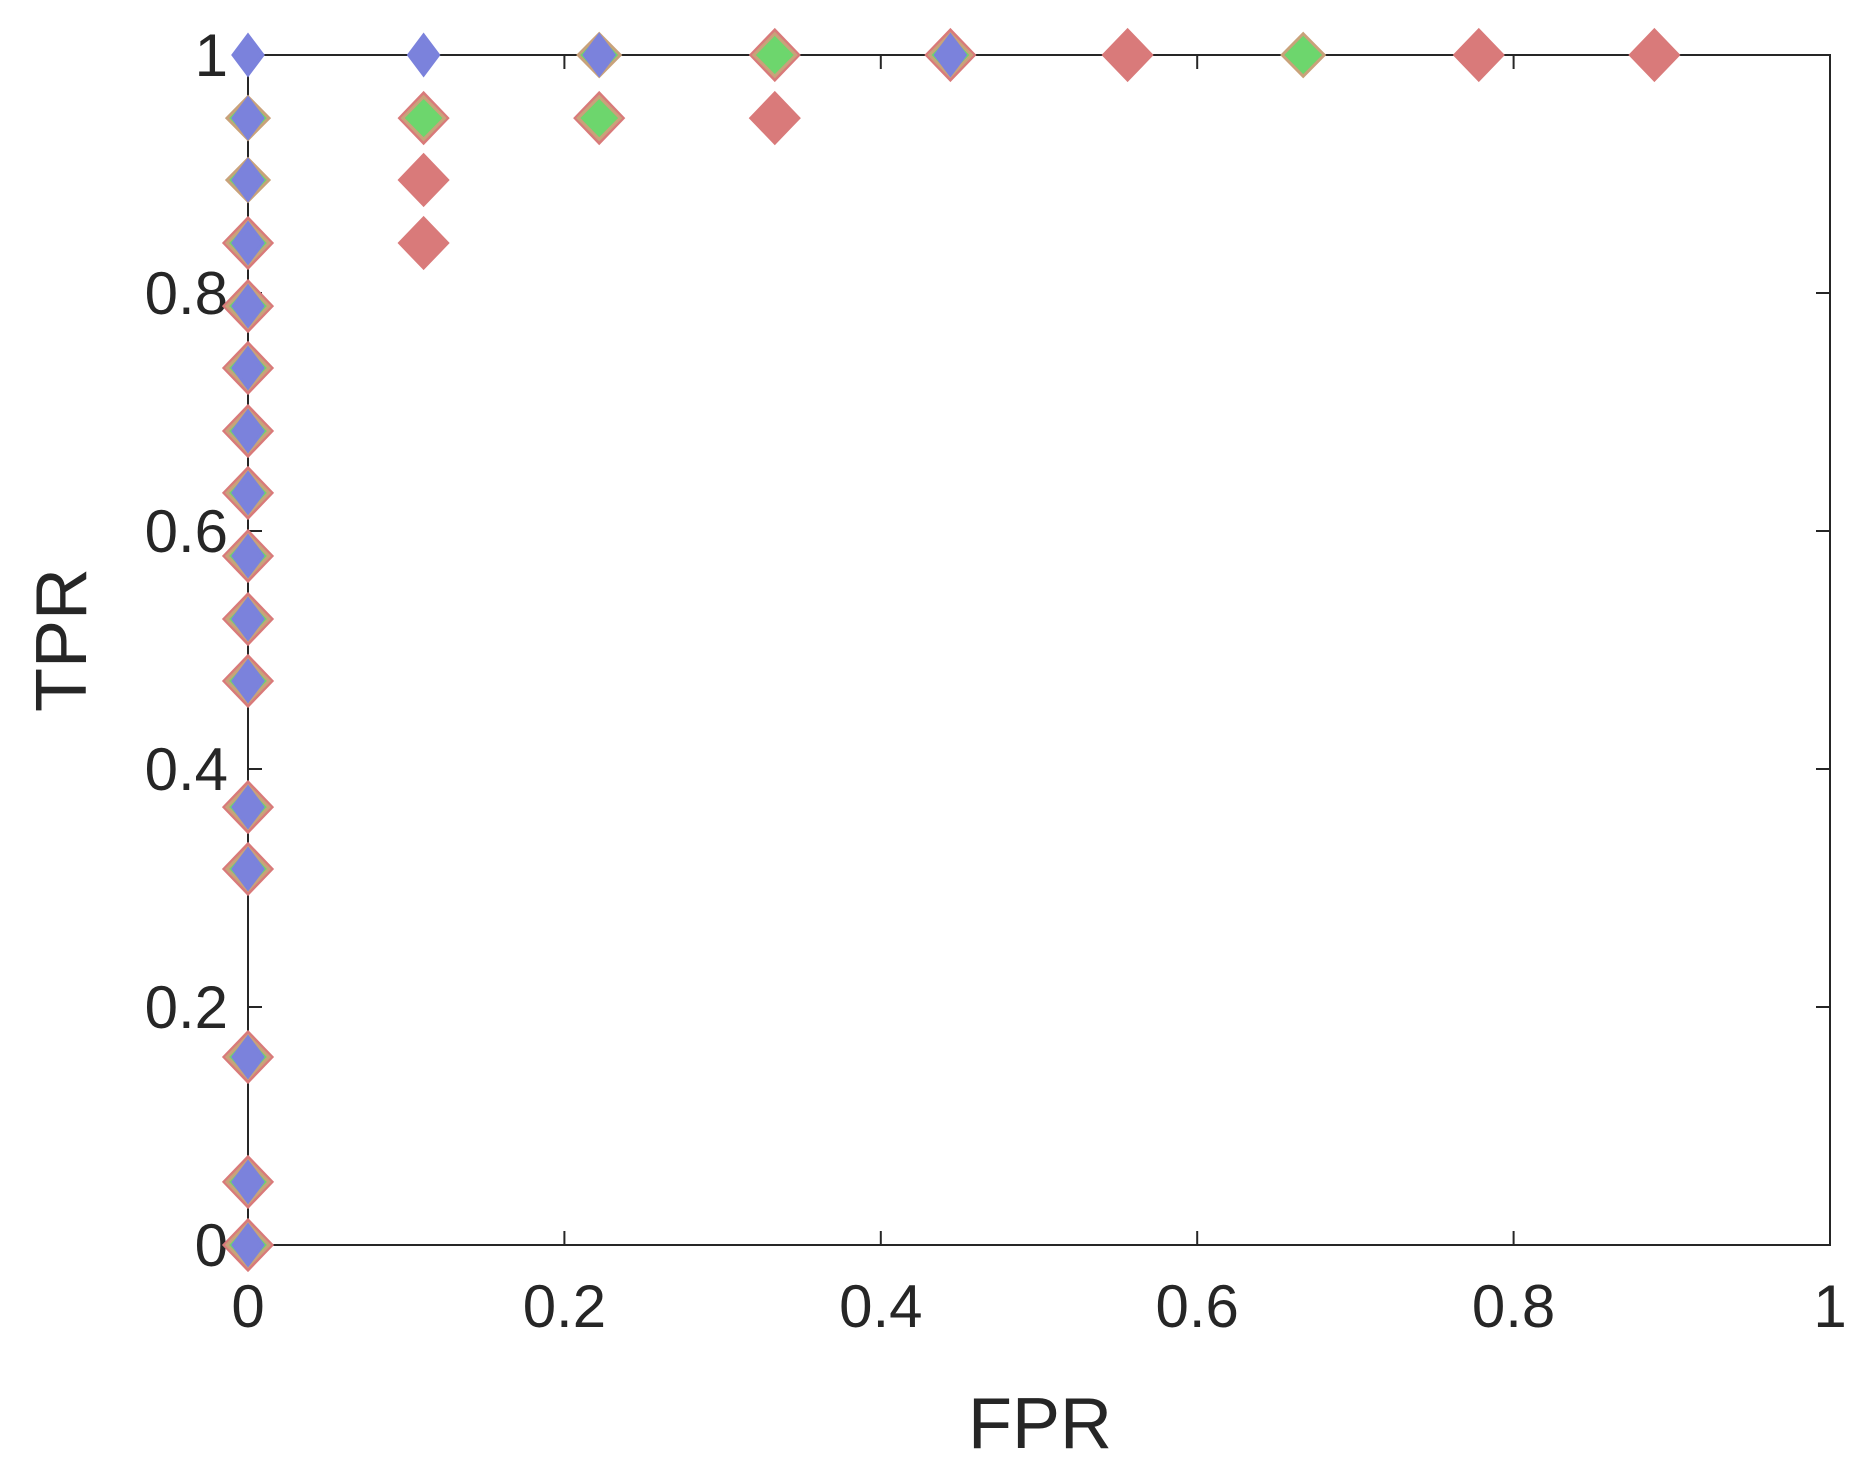 The height and width of the screenshot is (1472, 1860). I want to click on y-tick-label: 0.8, so click(186, 293).